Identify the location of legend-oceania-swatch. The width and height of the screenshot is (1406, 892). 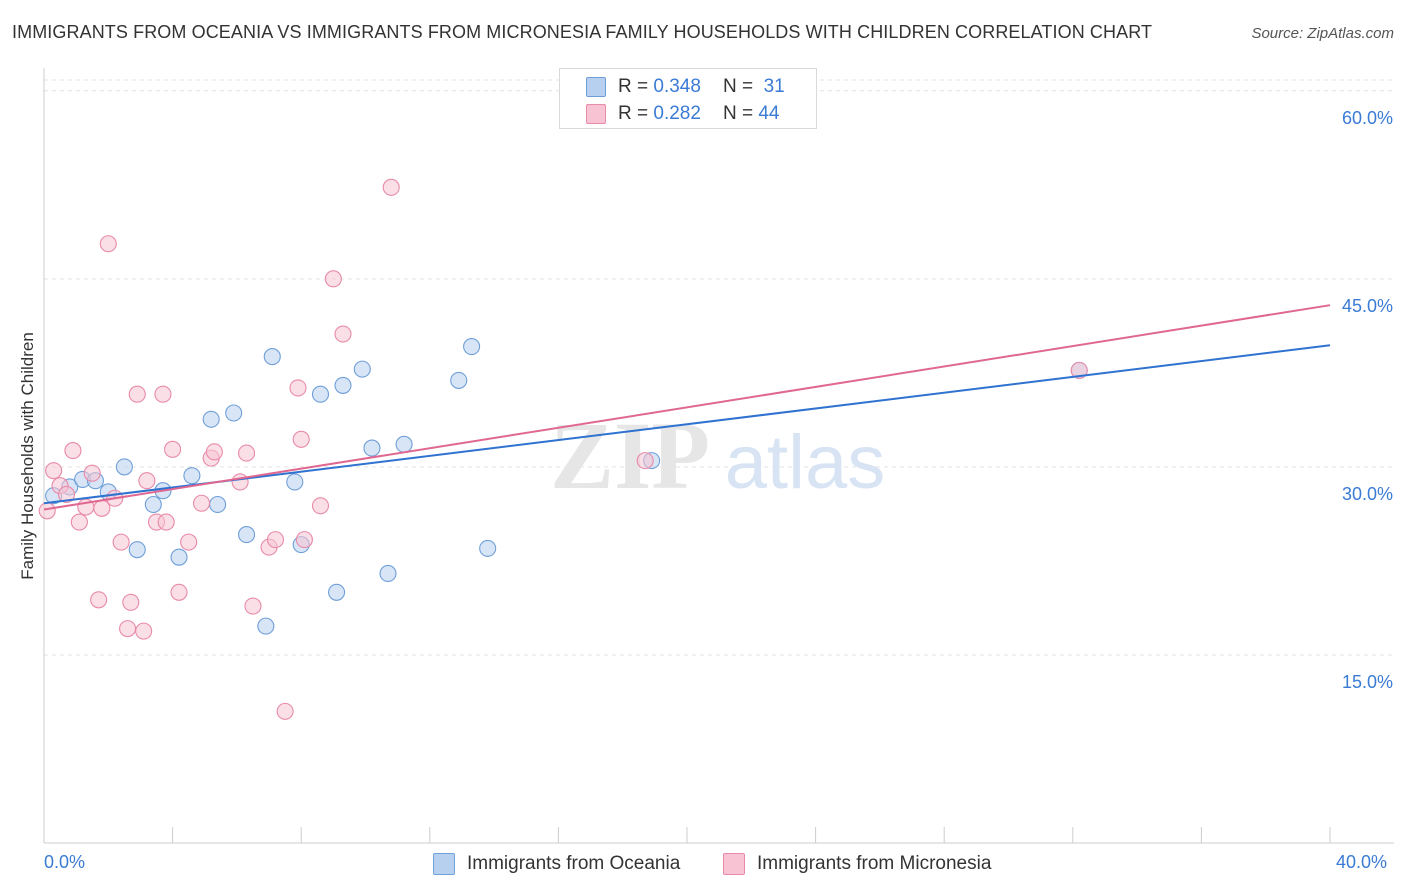
(444, 864).